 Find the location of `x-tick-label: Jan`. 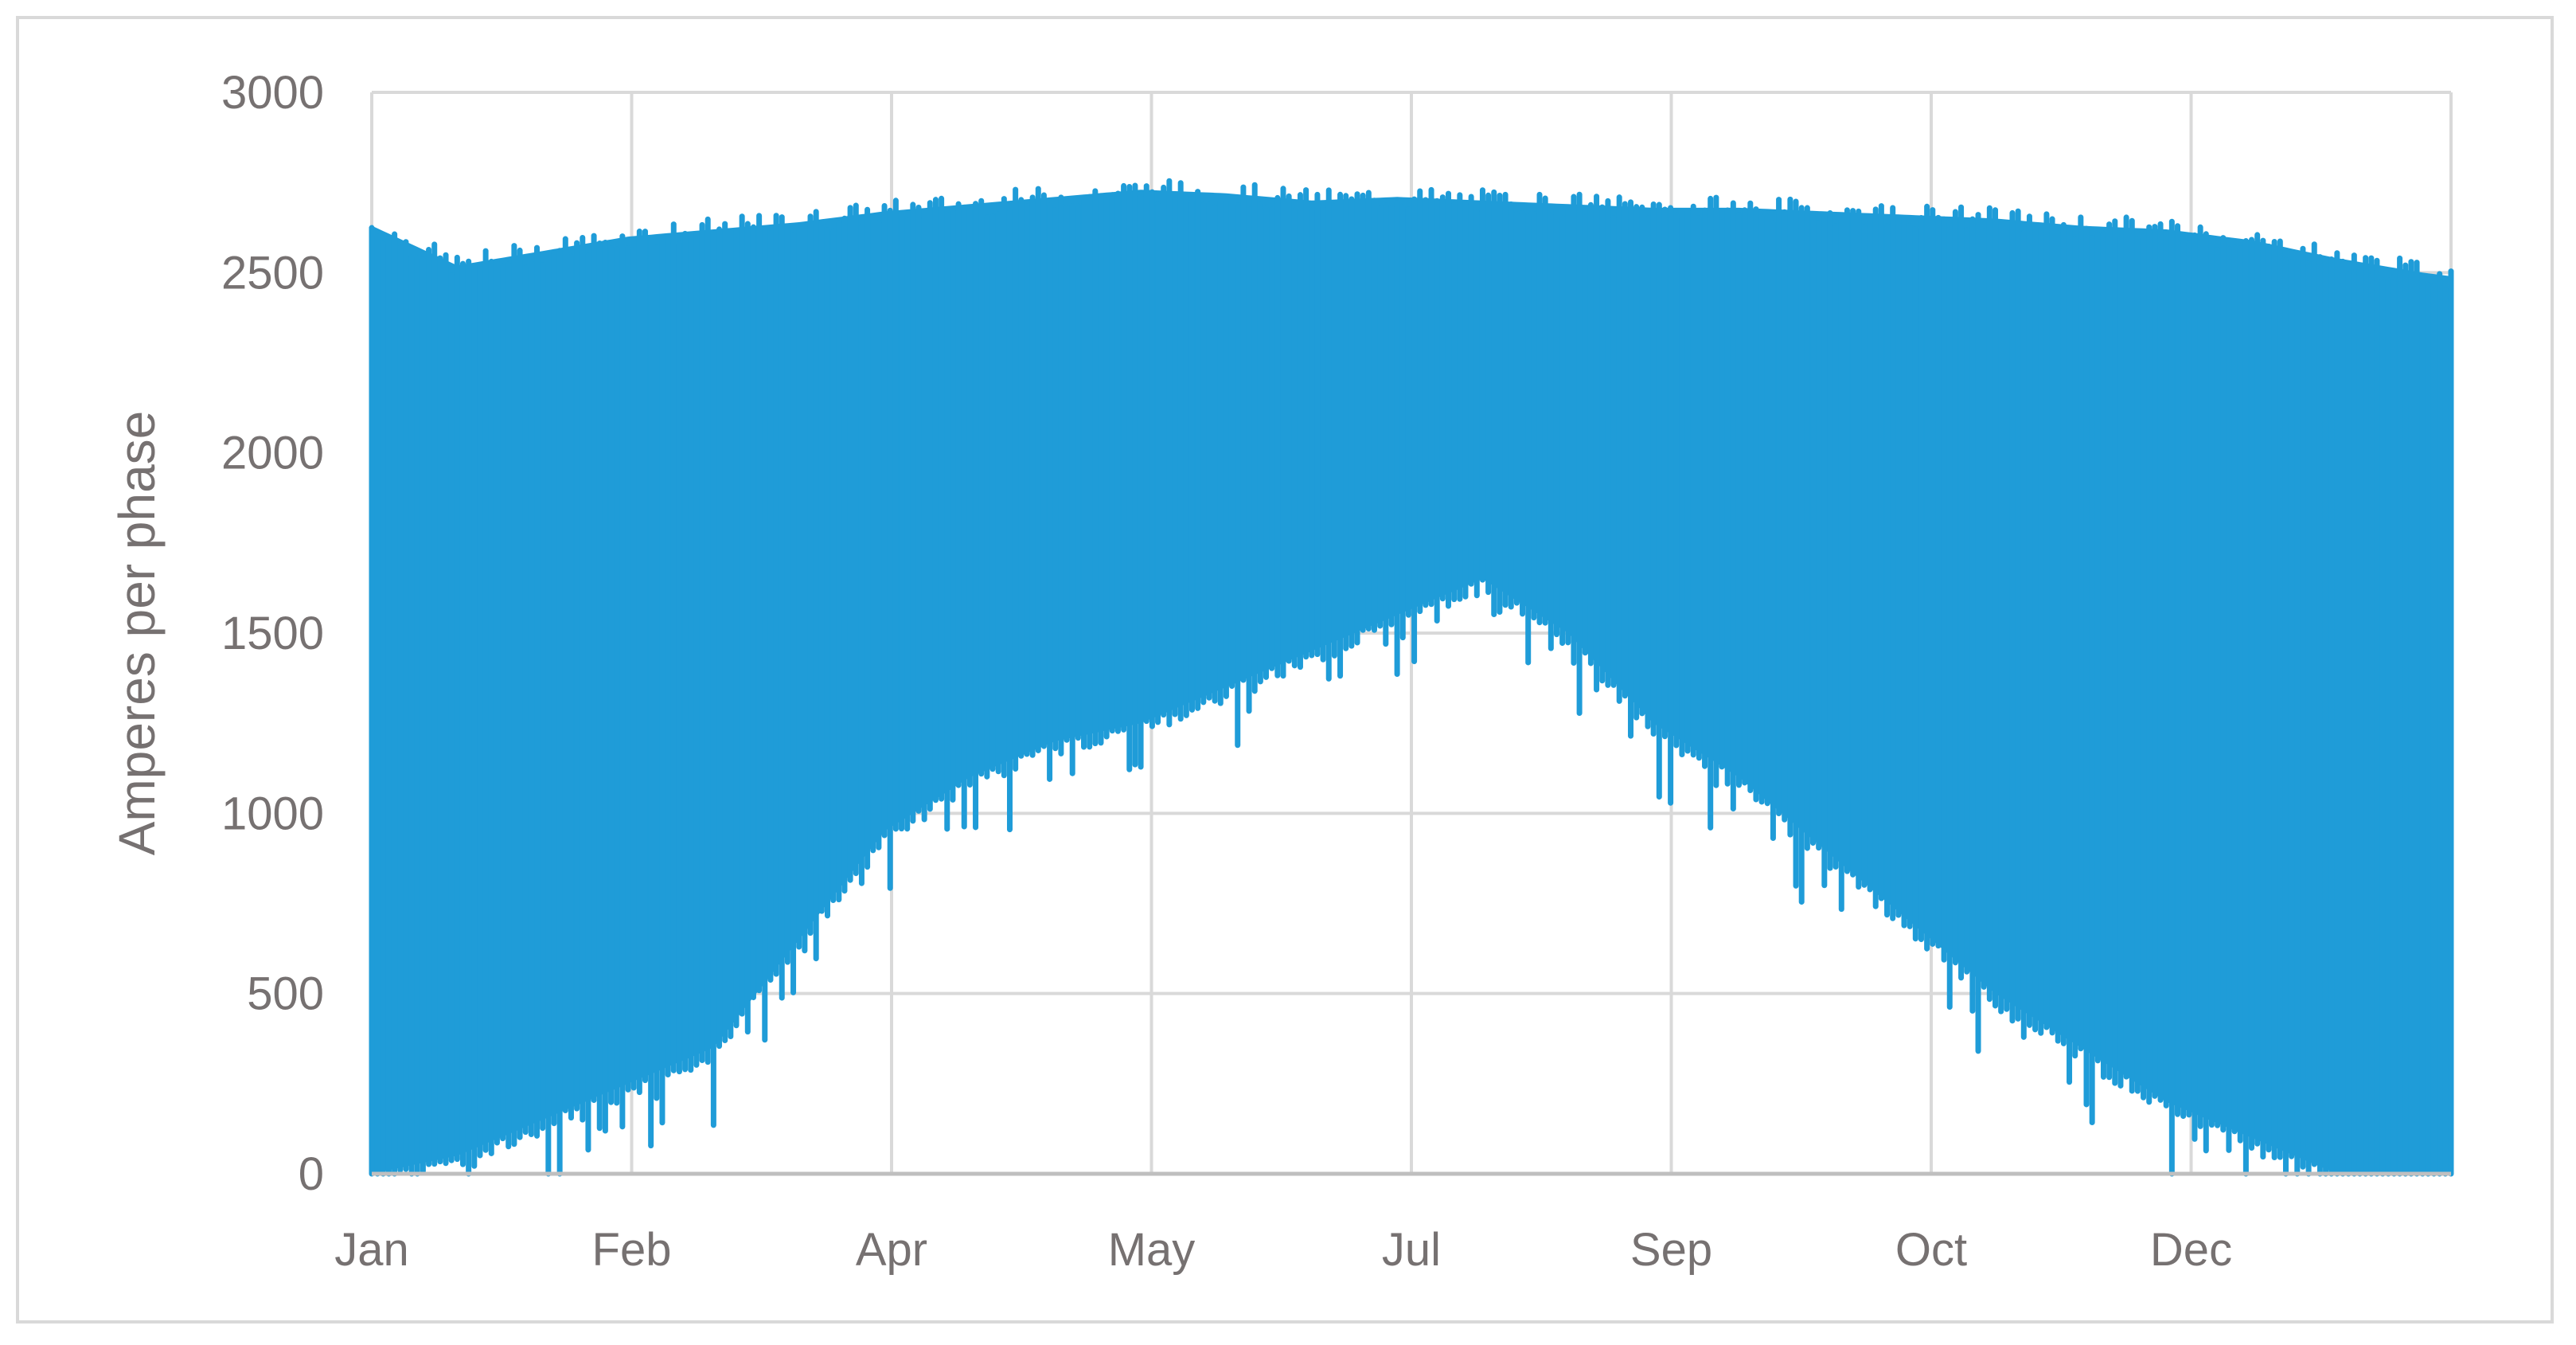

x-tick-label: Jan is located at coordinates (371, 1250).